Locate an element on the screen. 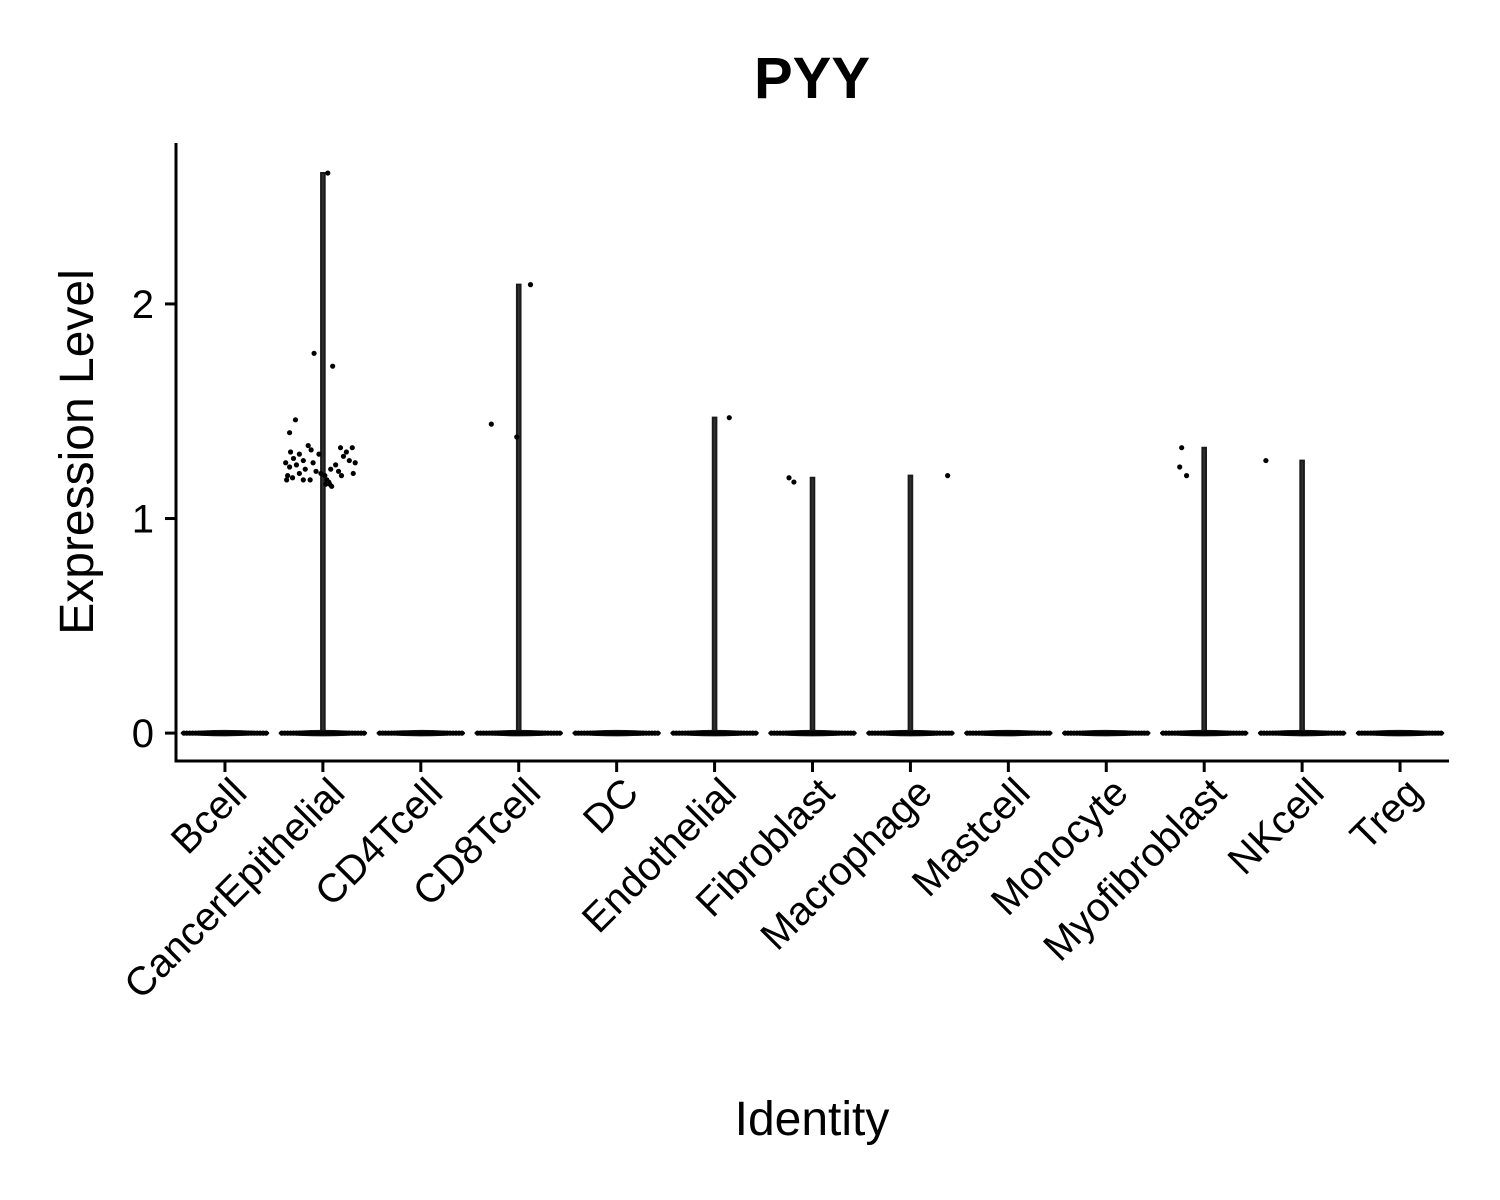  y-tick-label: 0 is located at coordinates (143, 734).